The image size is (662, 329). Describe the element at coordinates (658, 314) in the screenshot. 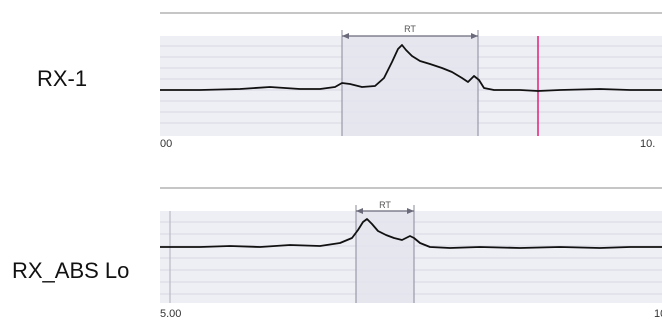

I see `axis-tick-end: 10` at that location.